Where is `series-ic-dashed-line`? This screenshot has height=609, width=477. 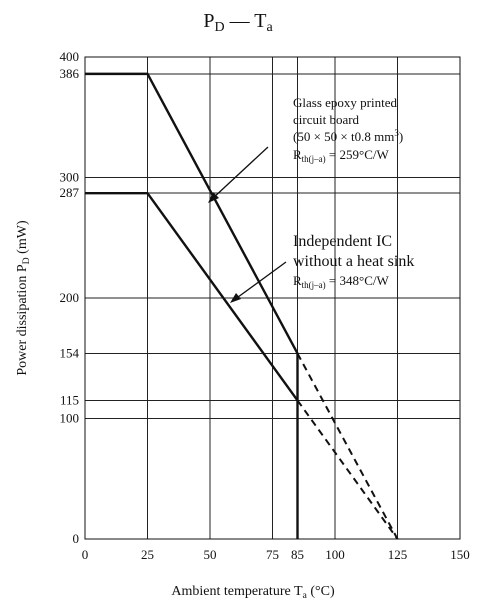
series-ic-dashed-line is located at coordinates (347, 469).